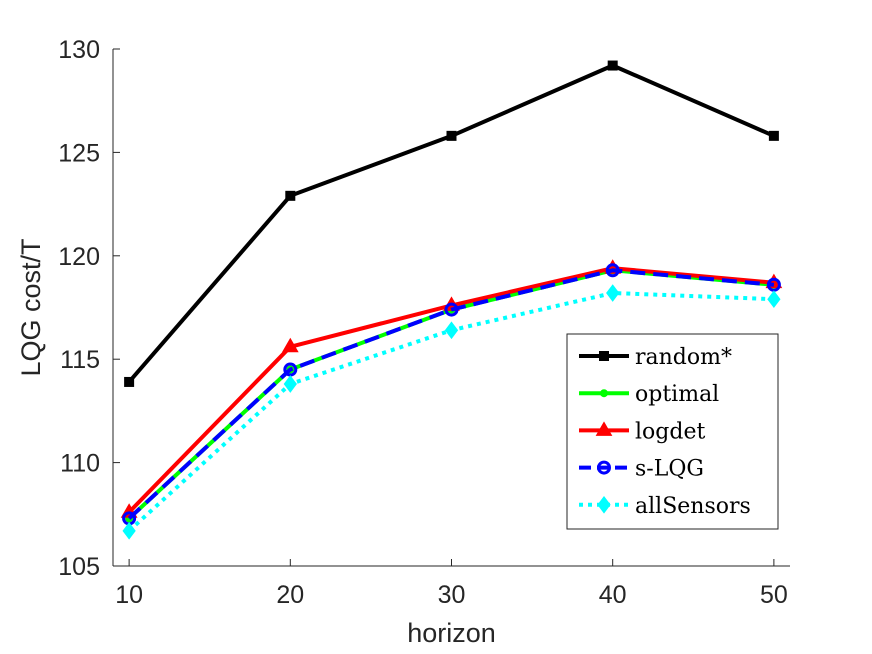  What do you see at coordinates (451, 633) in the screenshot?
I see `x-axis-title: horizon` at bounding box center [451, 633].